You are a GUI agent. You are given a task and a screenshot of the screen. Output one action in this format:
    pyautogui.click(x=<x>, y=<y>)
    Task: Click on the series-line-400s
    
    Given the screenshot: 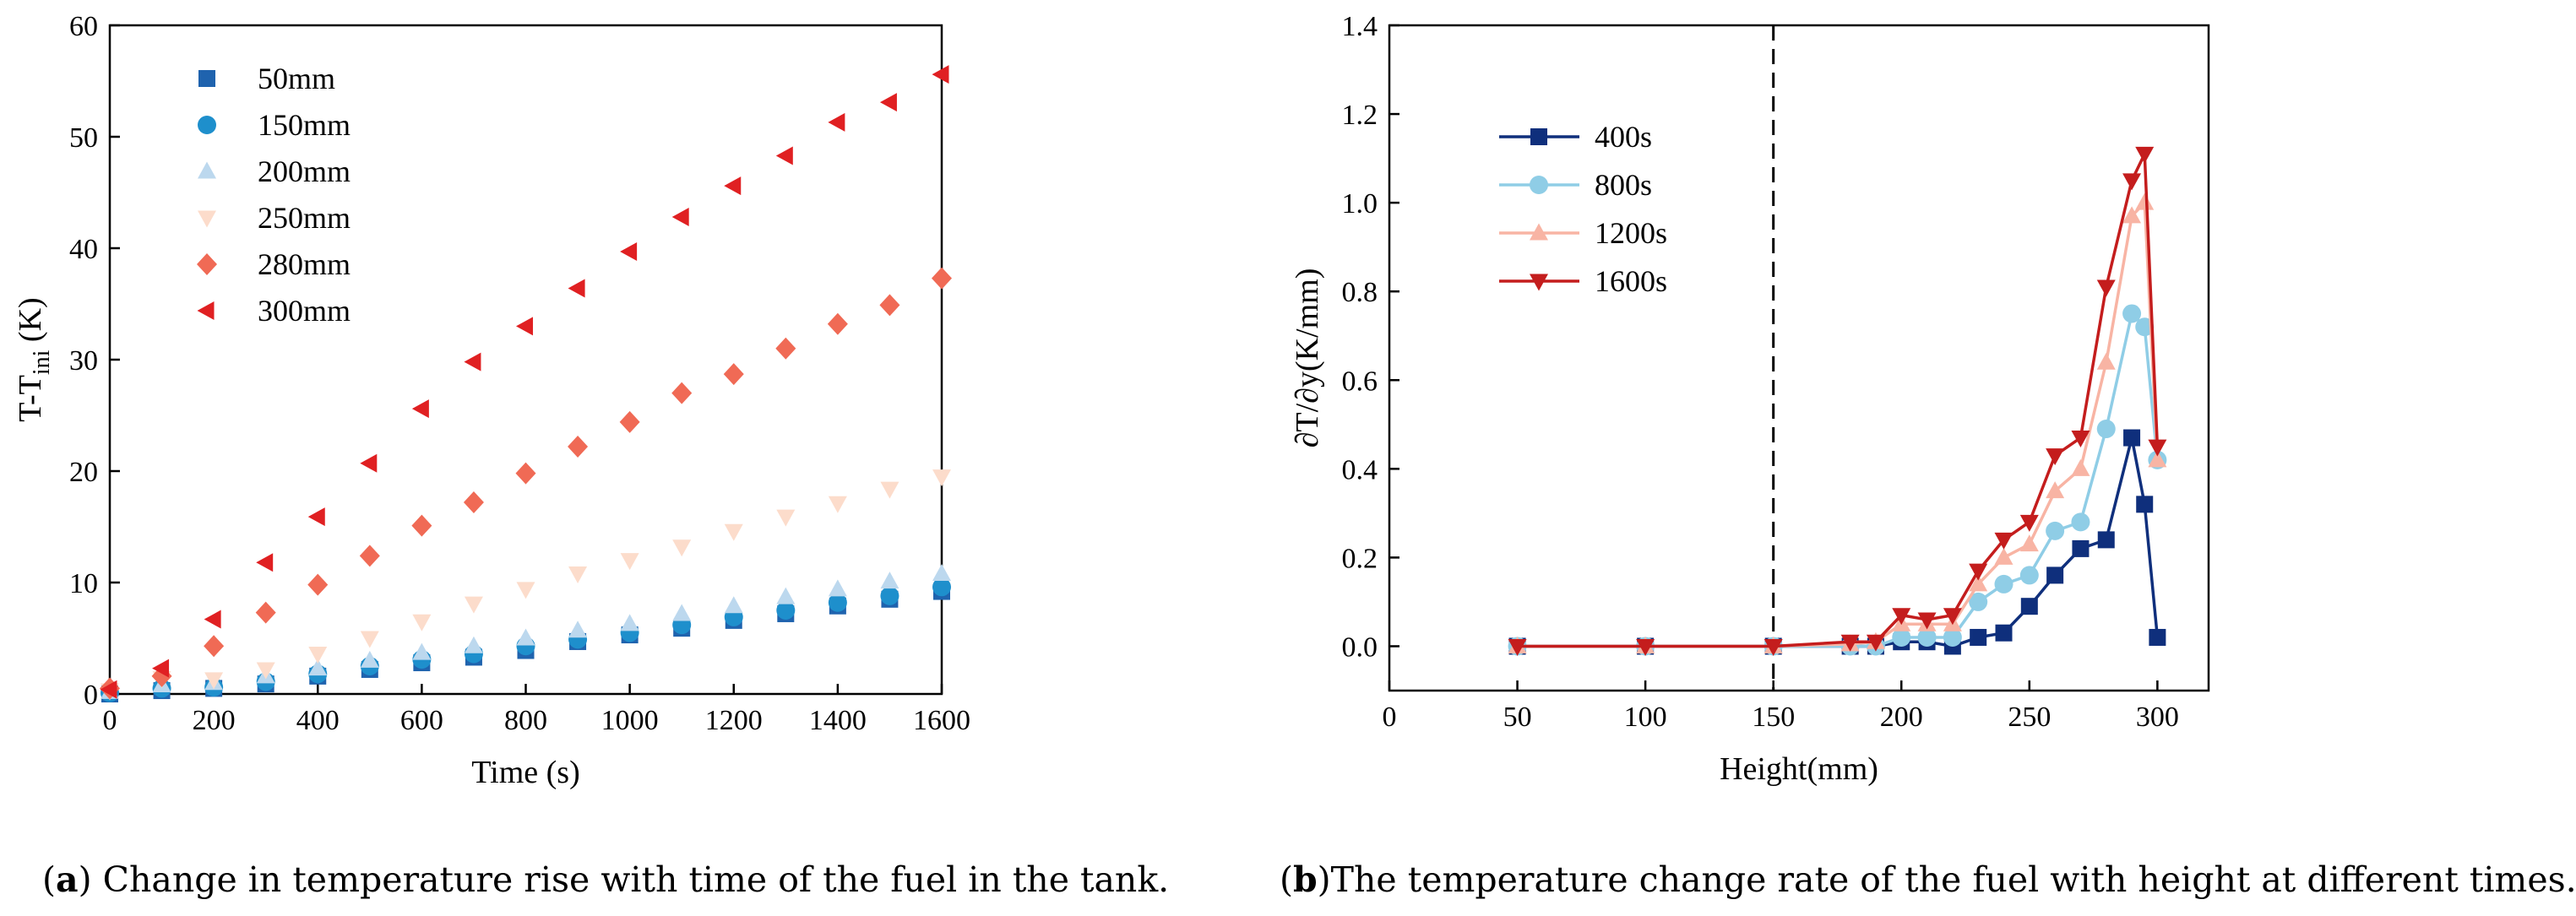 What is the action you would take?
    pyautogui.click(x=1838, y=542)
    